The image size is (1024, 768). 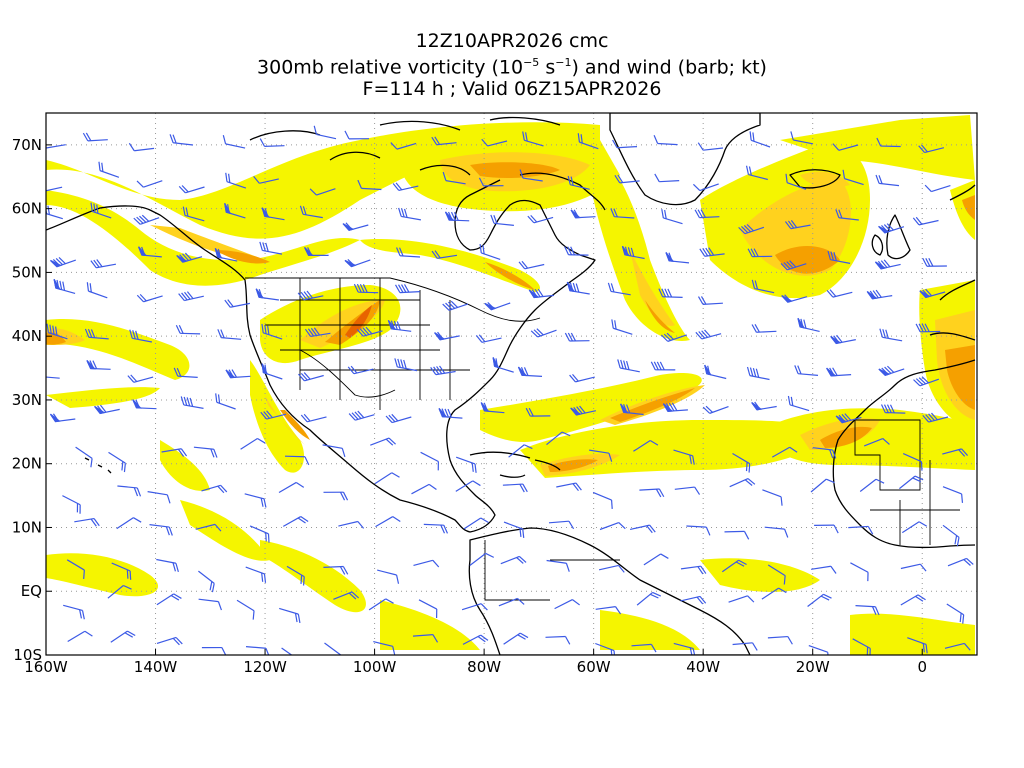 I want to click on x-tick-label: 20W, so click(x=813, y=667).